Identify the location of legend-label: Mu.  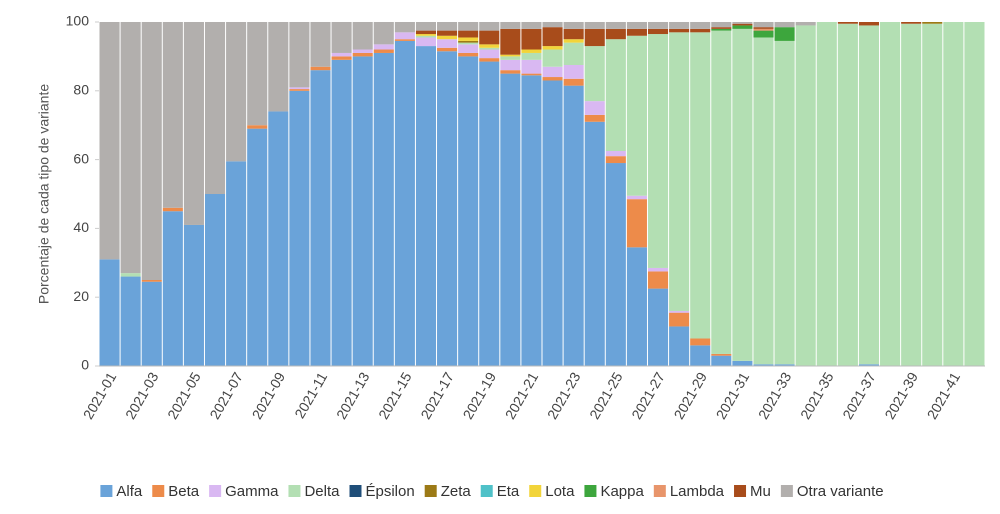
(760, 491).